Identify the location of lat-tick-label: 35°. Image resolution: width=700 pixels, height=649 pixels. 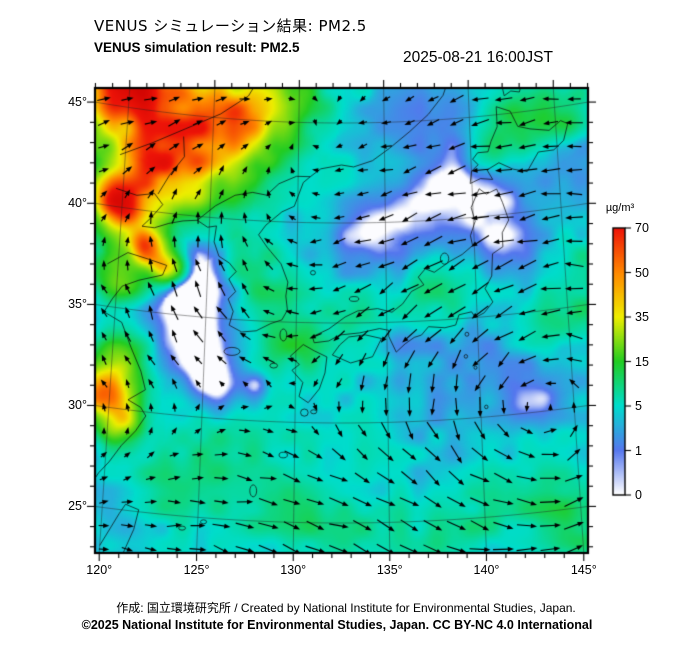
(77, 304).